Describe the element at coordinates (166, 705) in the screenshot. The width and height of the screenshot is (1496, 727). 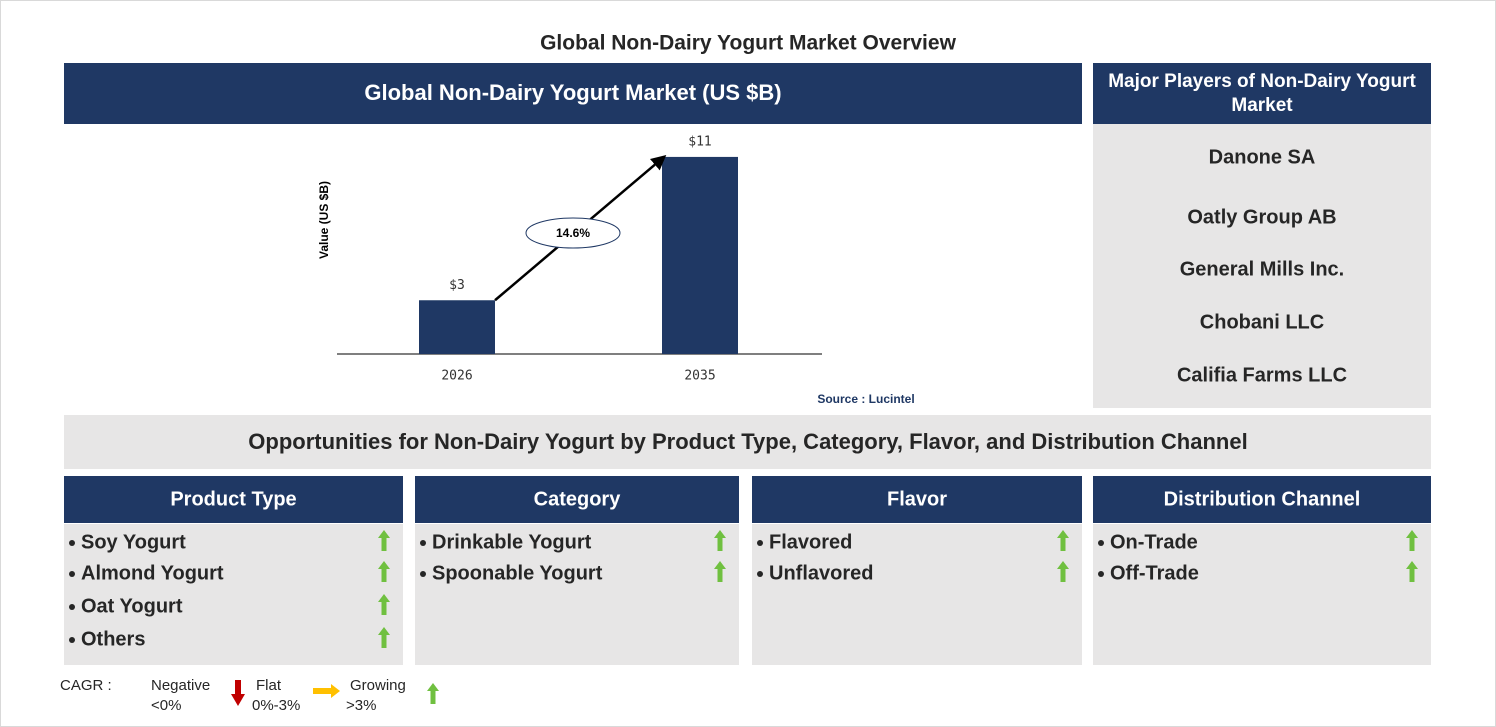
I see `legend-range: <0%` at that location.